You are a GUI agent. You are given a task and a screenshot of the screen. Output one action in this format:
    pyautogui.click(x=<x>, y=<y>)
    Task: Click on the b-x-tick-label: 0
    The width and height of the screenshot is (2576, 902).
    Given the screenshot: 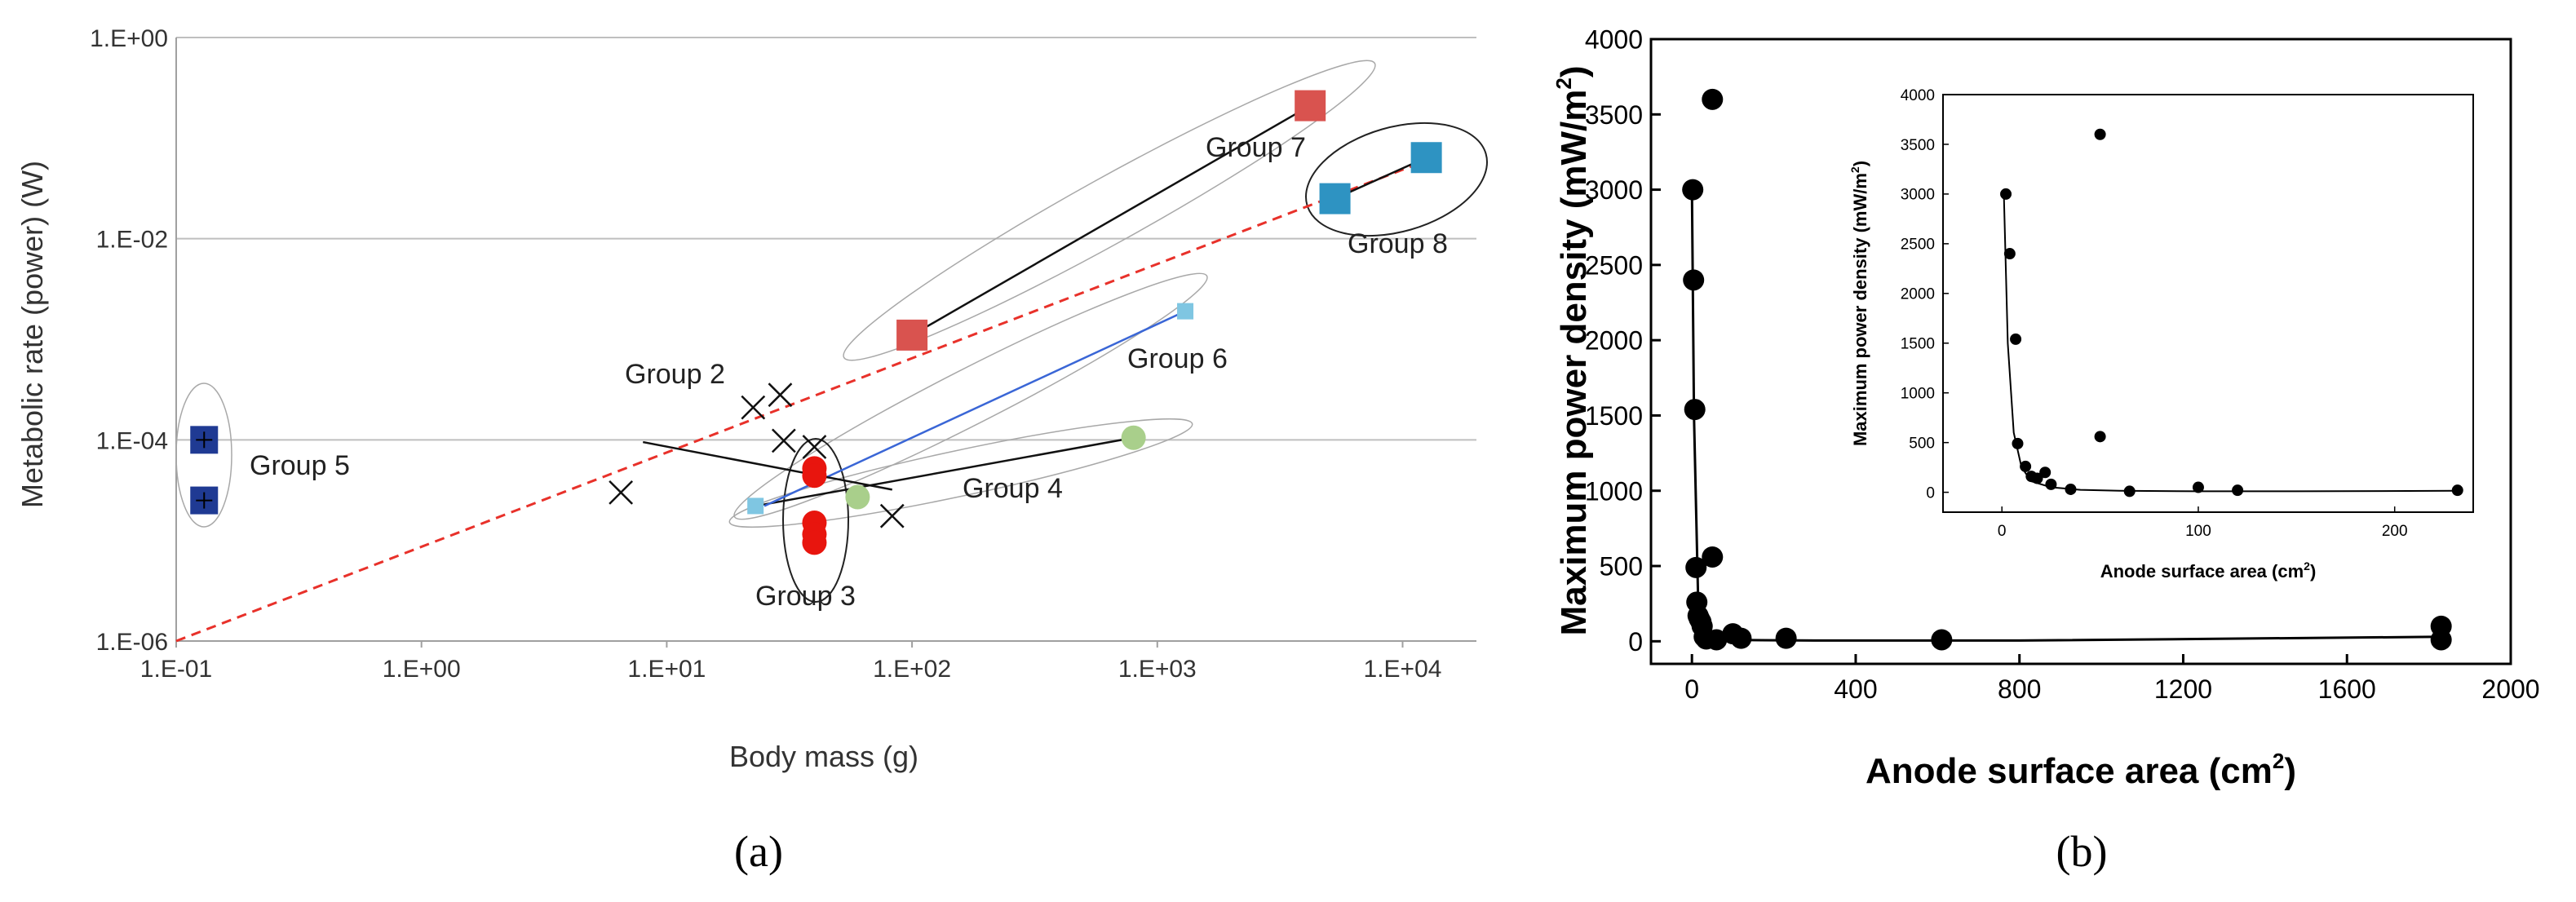 What is the action you would take?
    pyautogui.click(x=1691, y=689)
    